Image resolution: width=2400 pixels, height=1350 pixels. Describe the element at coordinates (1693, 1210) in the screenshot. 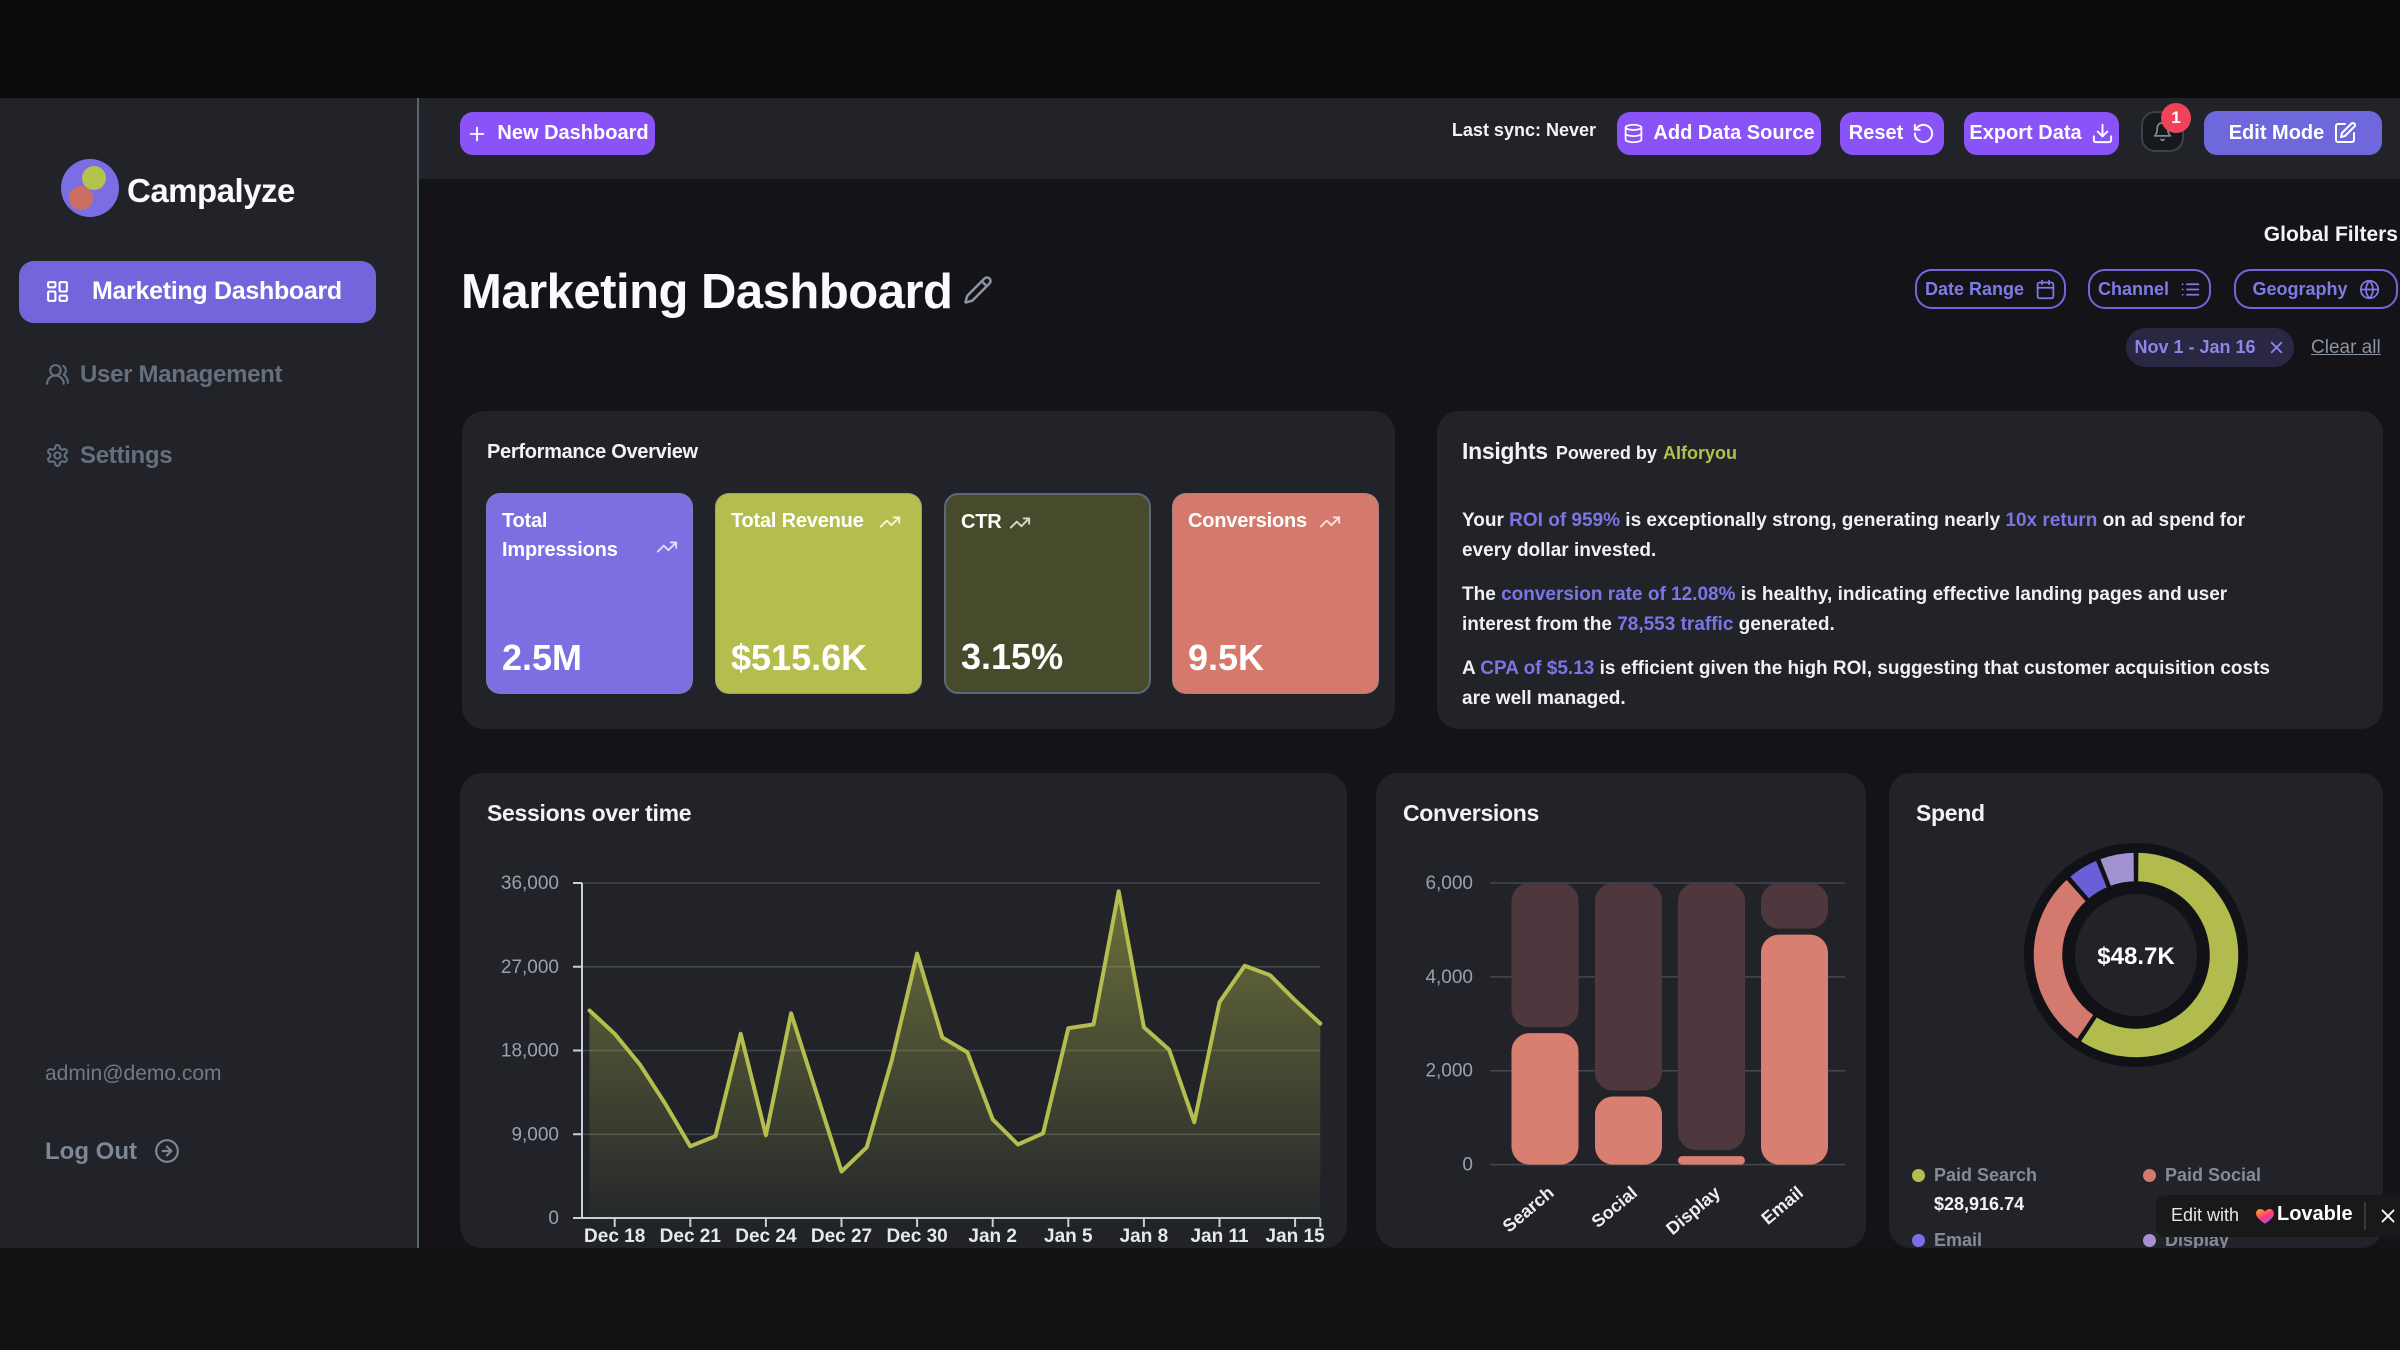

I see `svg-text: Display` at that location.